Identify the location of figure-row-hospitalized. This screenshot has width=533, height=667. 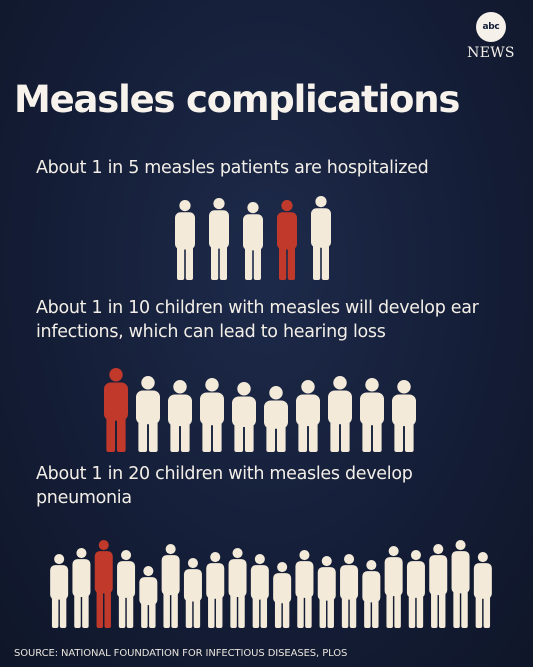
(253, 238).